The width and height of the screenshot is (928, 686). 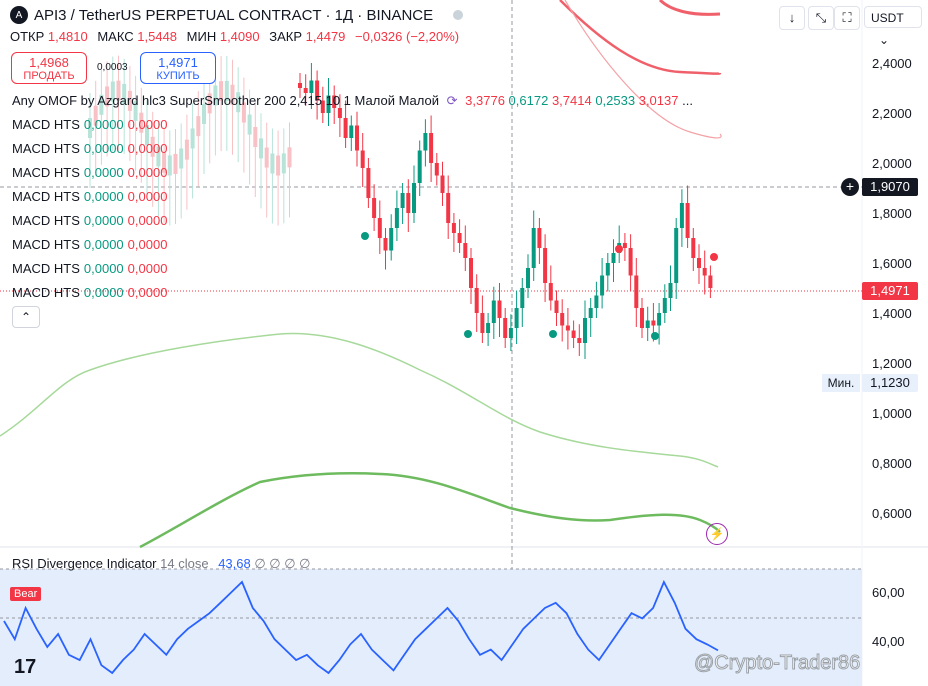 What do you see at coordinates (528, 100) in the screenshot?
I see `omof-value-2: 0,6172` at bounding box center [528, 100].